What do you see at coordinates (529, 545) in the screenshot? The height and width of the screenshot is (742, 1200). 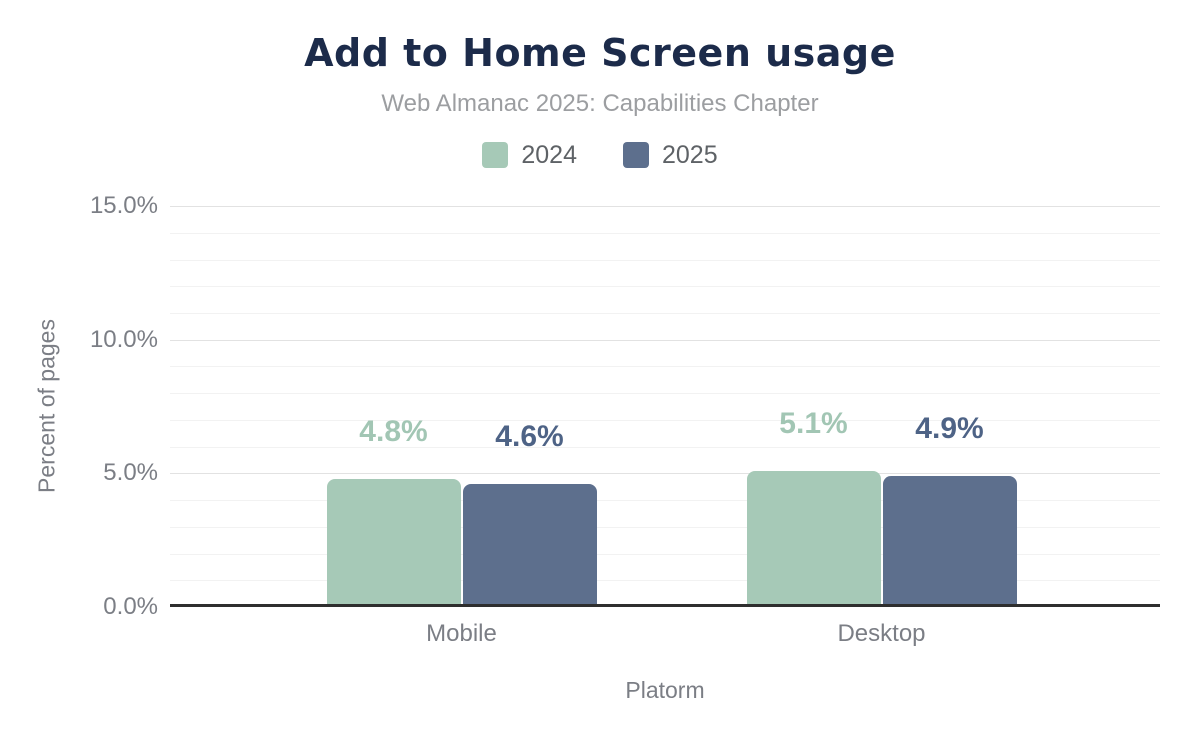 I see `bar-2025-mobile` at bounding box center [529, 545].